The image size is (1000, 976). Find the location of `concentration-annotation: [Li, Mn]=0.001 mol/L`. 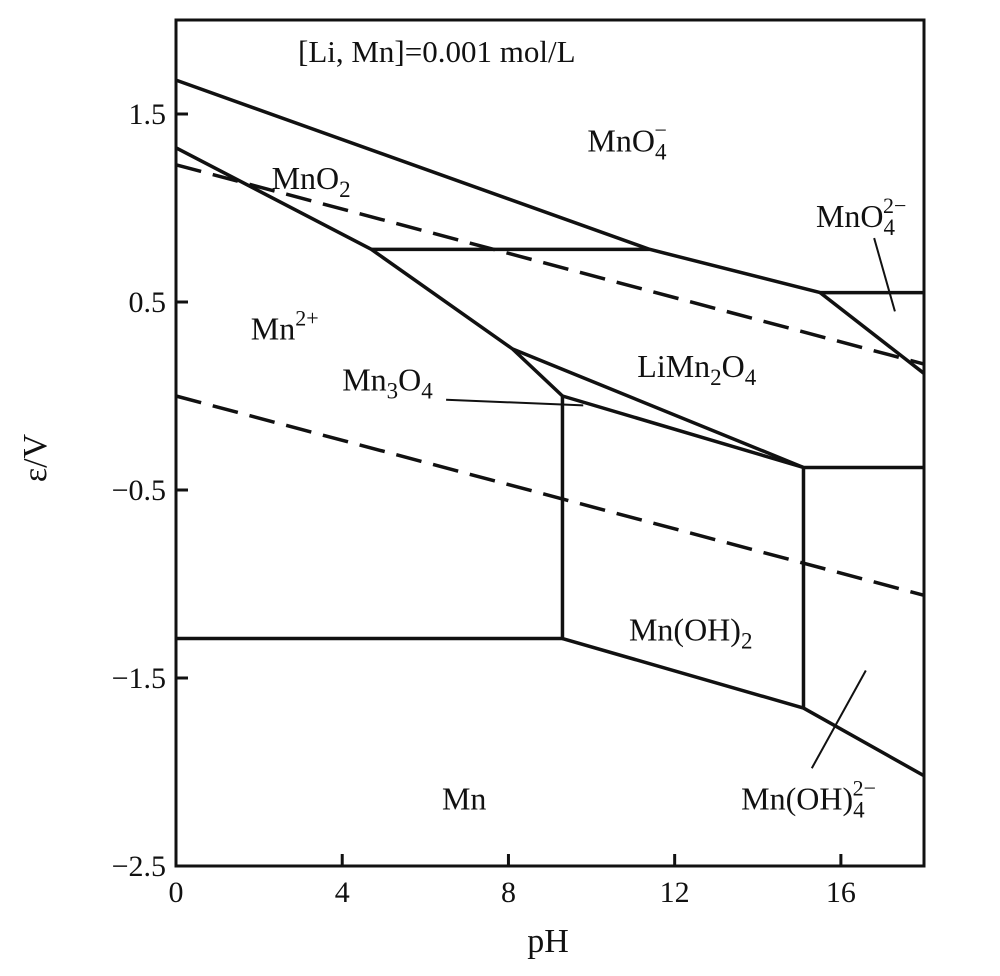

concentration-annotation: [Li, Mn]=0.001 mol/L is located at coordinates (437, 51).